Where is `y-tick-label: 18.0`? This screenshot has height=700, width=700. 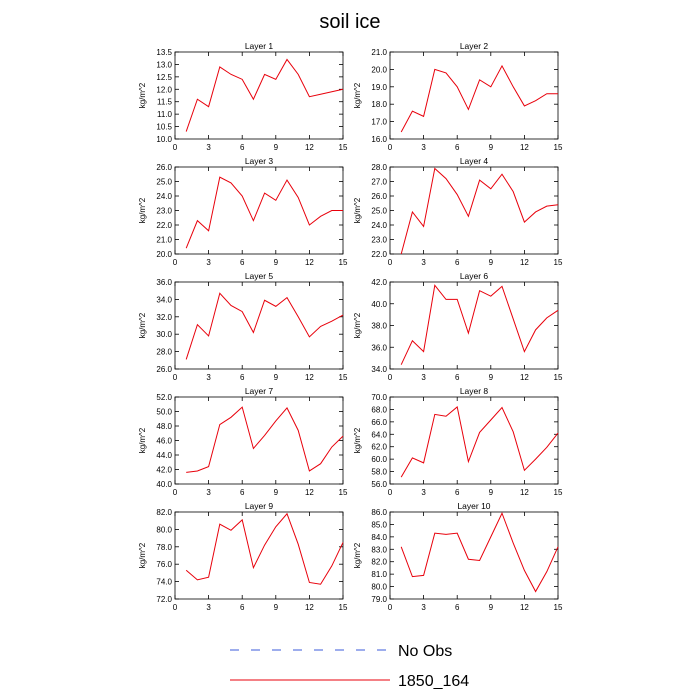 y-tick-label: 18.0 is located at coordinates (379, 104).